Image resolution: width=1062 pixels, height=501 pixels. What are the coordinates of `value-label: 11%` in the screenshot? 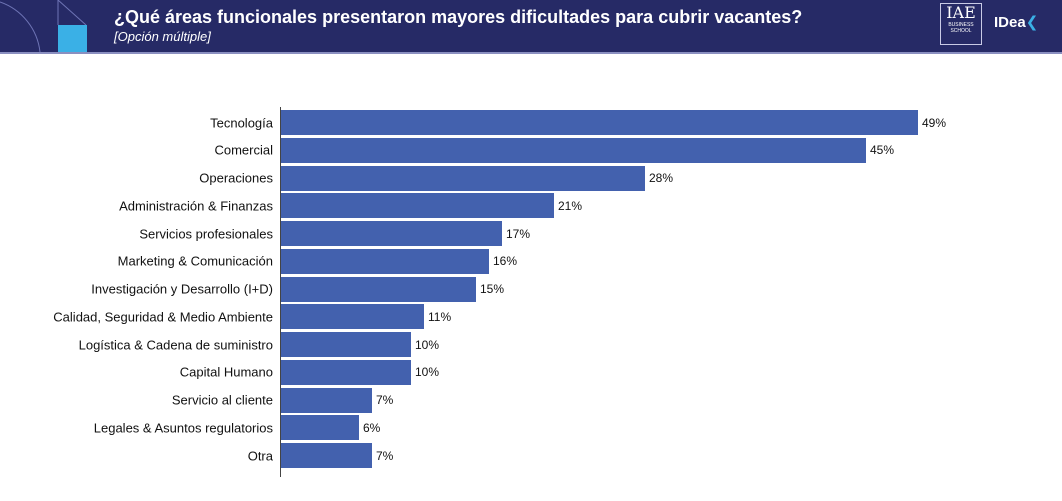 It's located at (440, 316).